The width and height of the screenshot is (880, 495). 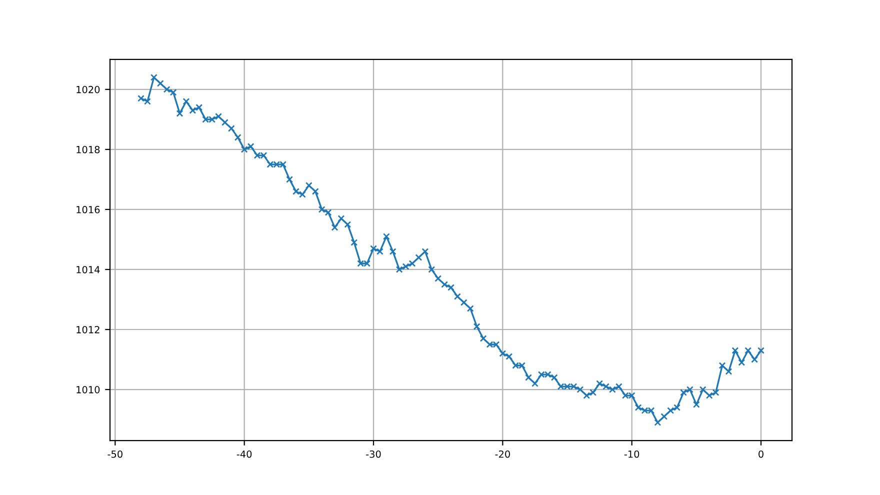 I want to click on y-tick-label: 1018, so click(x=88, y=150).